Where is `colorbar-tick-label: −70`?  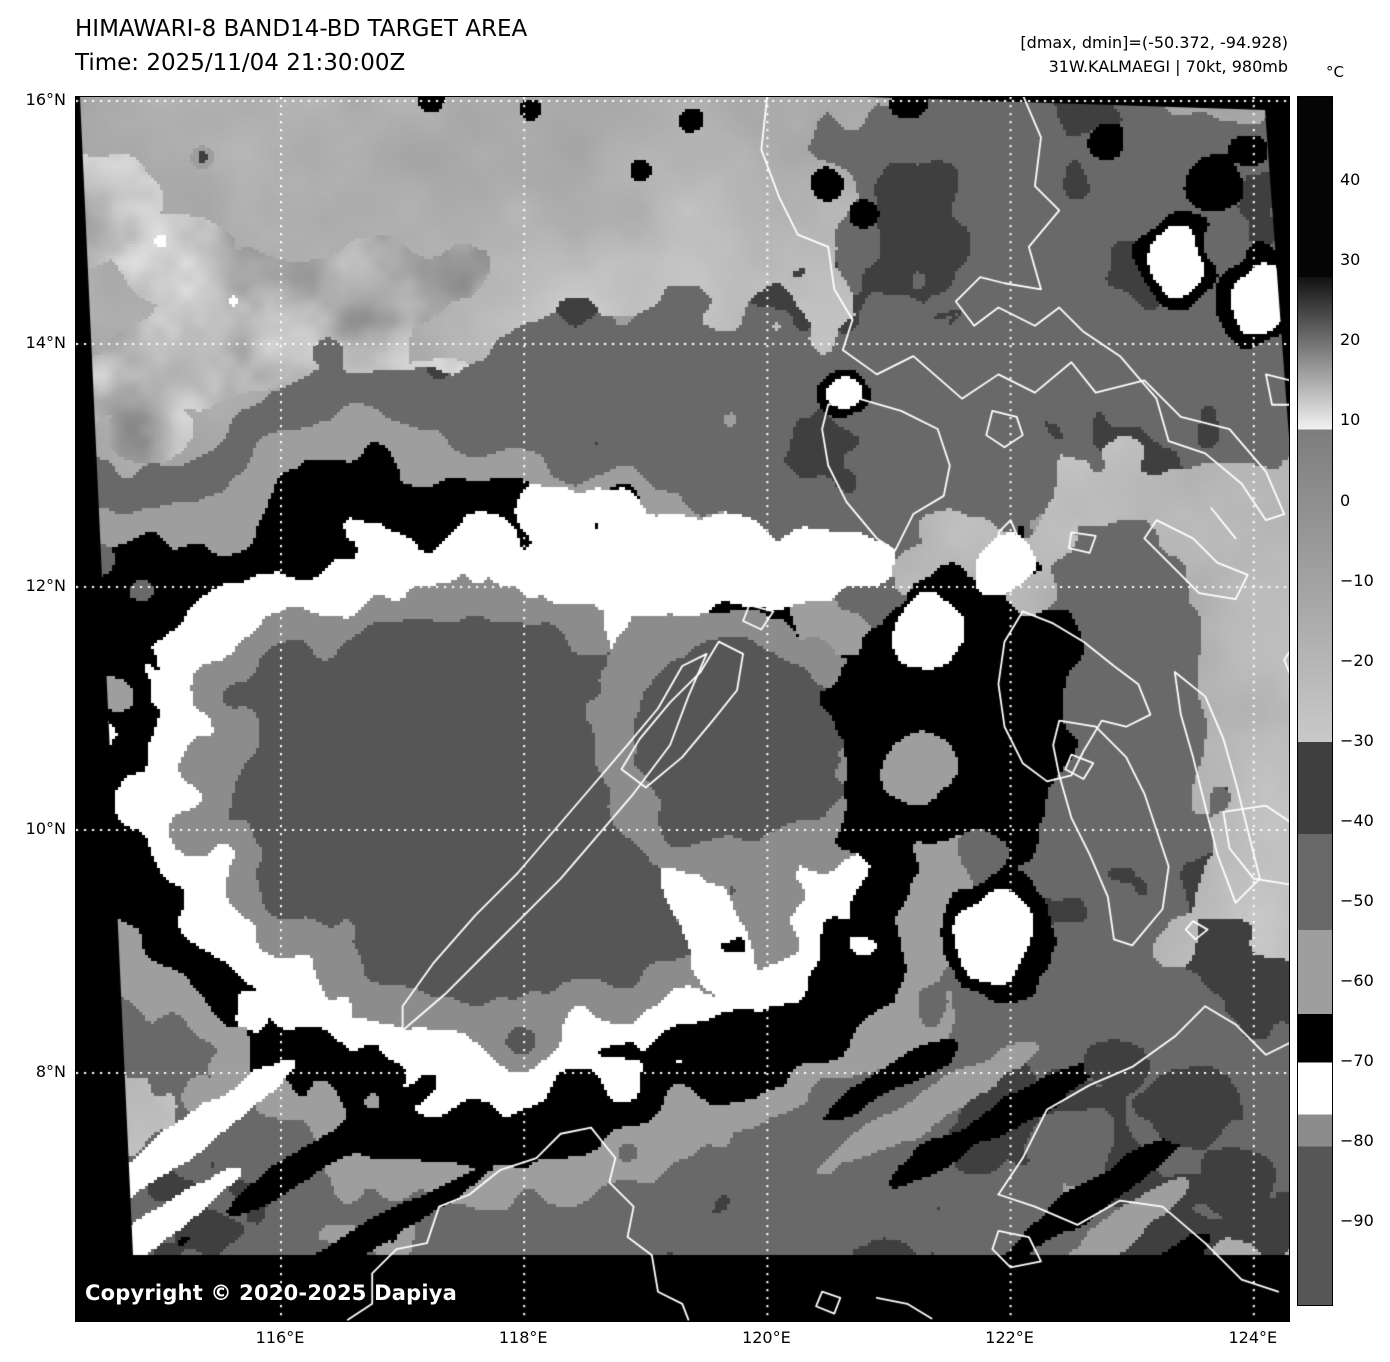 colorbar-tick-label: −70 is located at coordinates (1357, 1061).